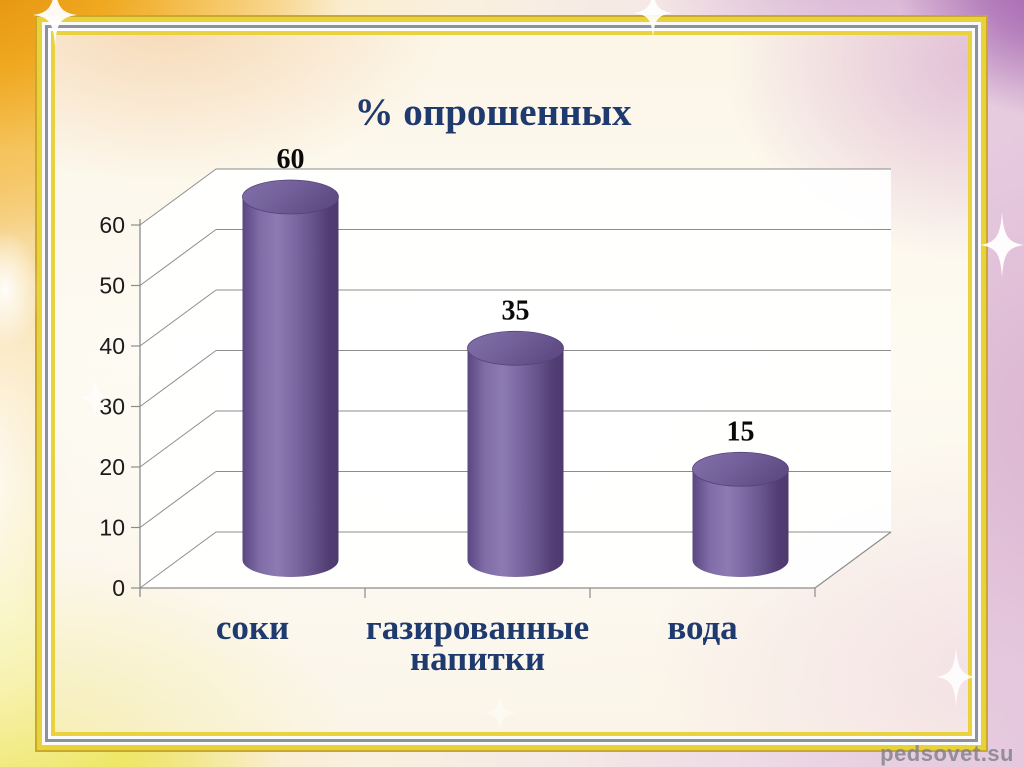 The height and width of the screenshot is (767, 1024). What do you see at coordinates (853, 560) in the screenshot?
I see `floor-edge` at bounding box center [853, 560].